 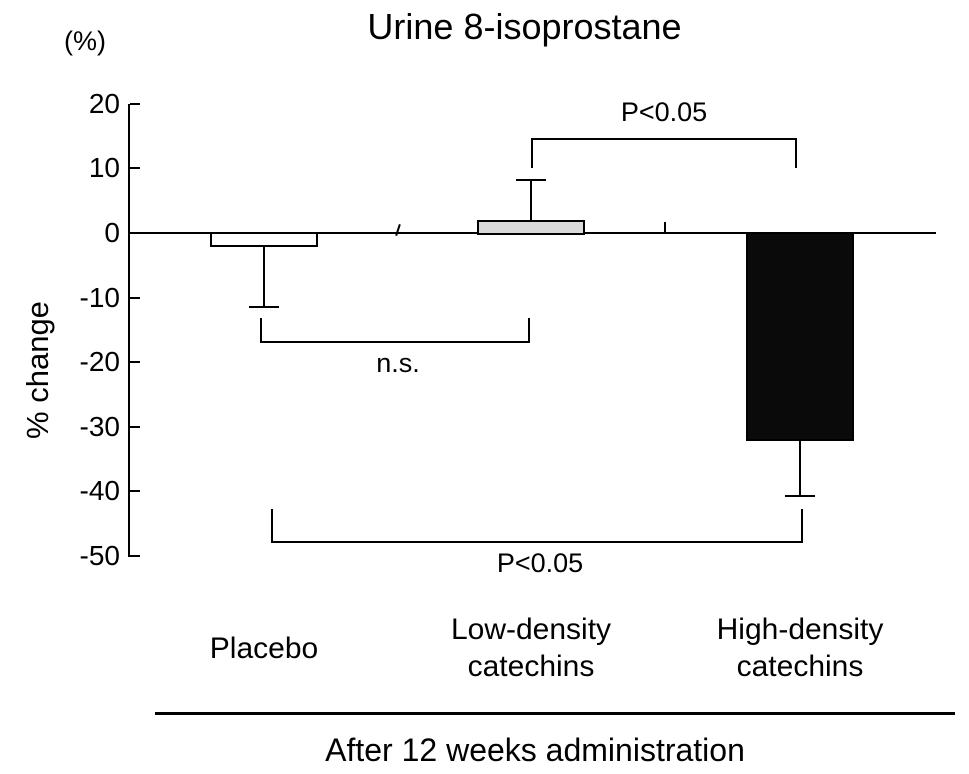 What do you see at coordinates (99, 491) in the screenshot?
I see `y-tick-label: -40` at bounding box center [99, 491].